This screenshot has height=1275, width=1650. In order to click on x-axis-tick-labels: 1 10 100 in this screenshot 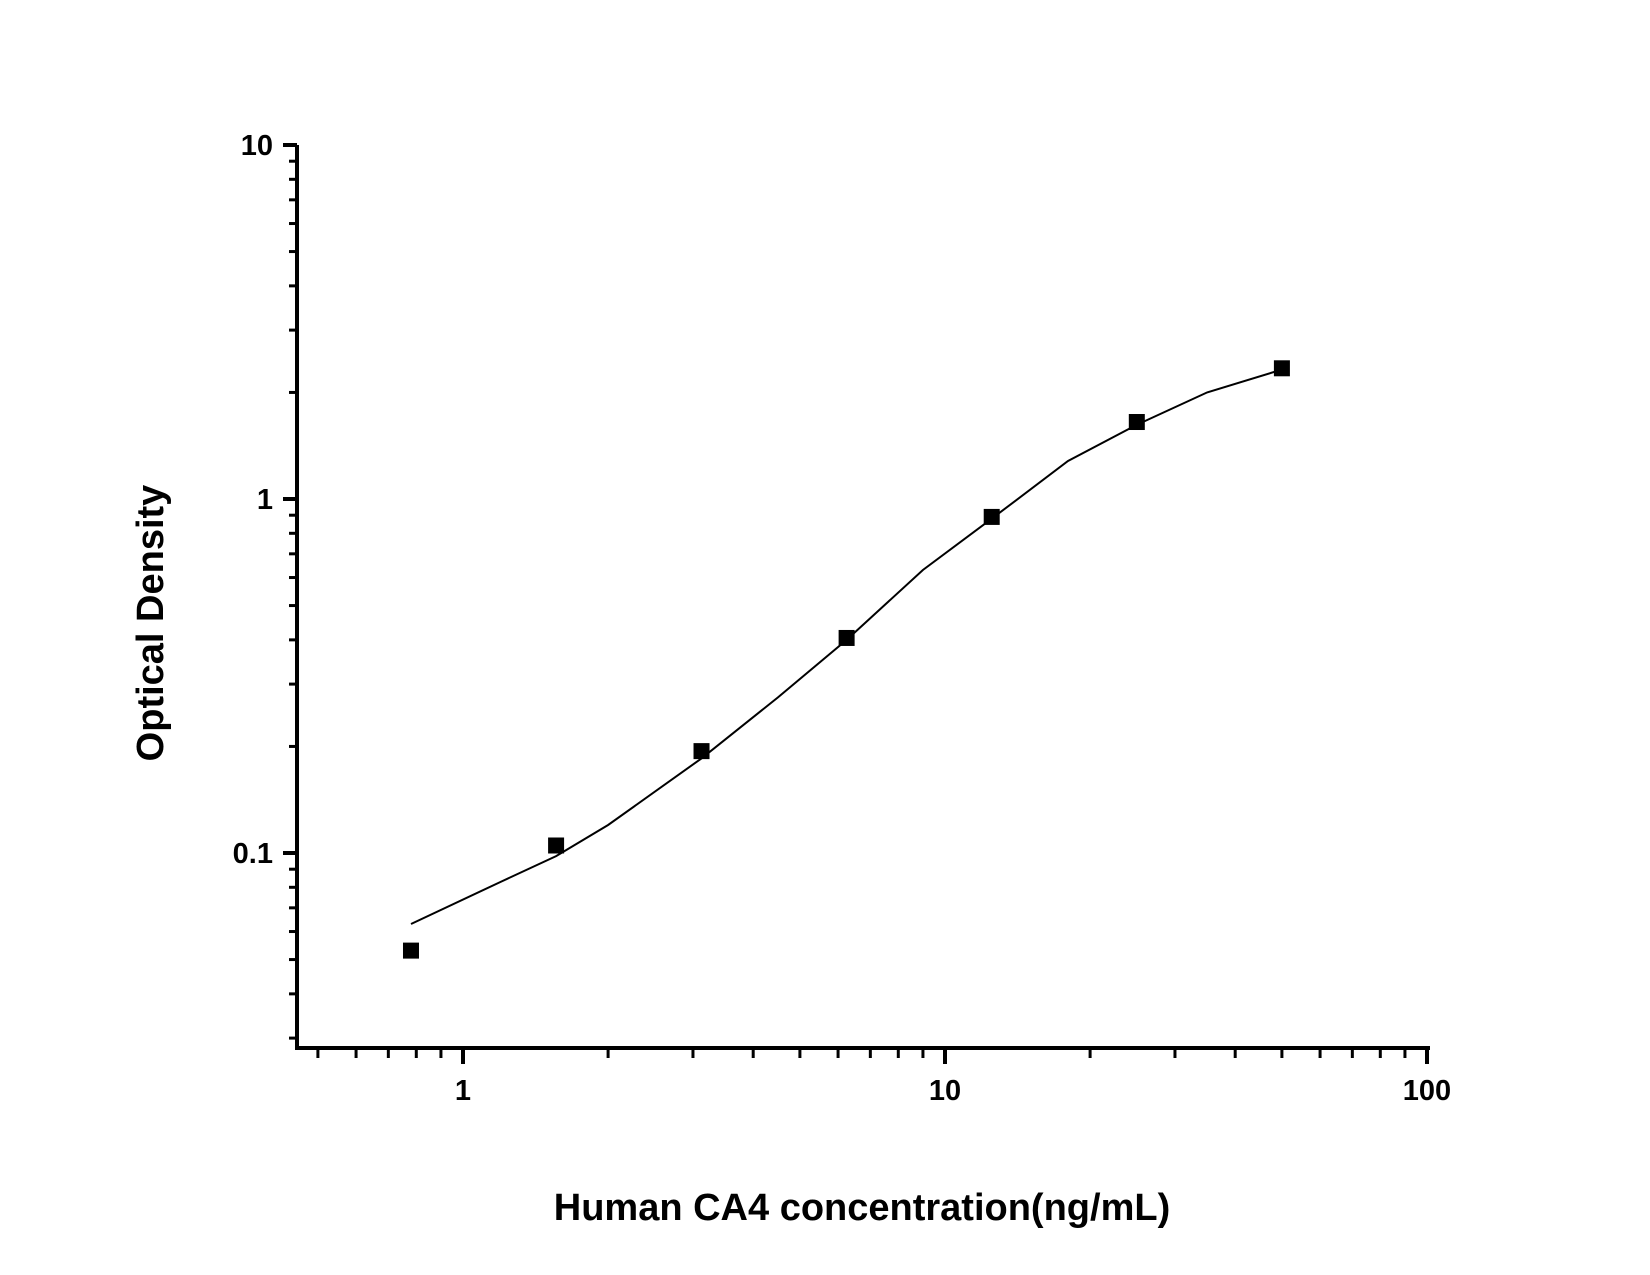, I will do `click(953, 1091)`.